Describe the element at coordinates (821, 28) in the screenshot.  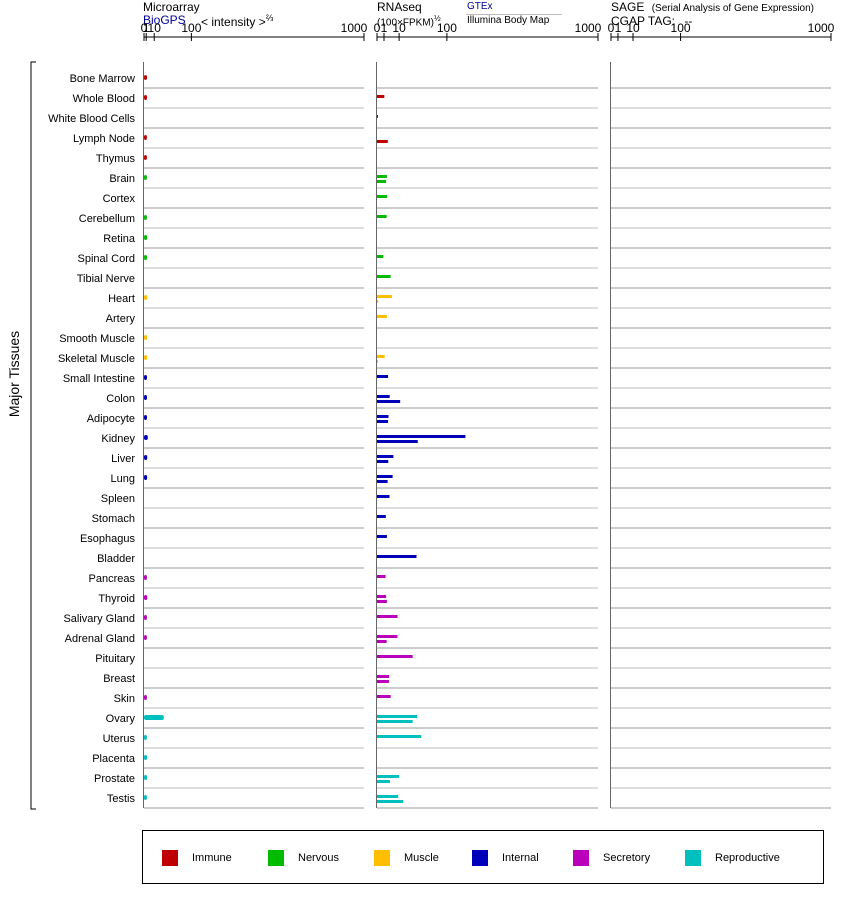
I see `sage-tick-label-4: 1000` at that location.